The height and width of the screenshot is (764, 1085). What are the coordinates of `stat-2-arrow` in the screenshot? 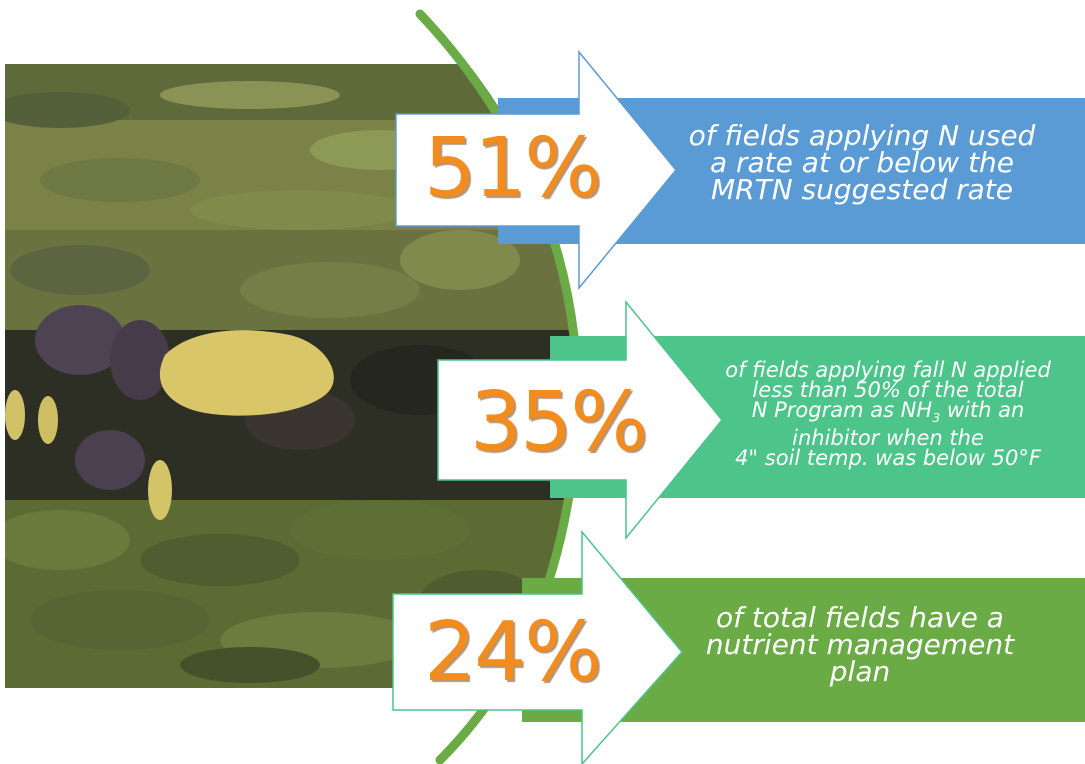 It's located at (580, 420).